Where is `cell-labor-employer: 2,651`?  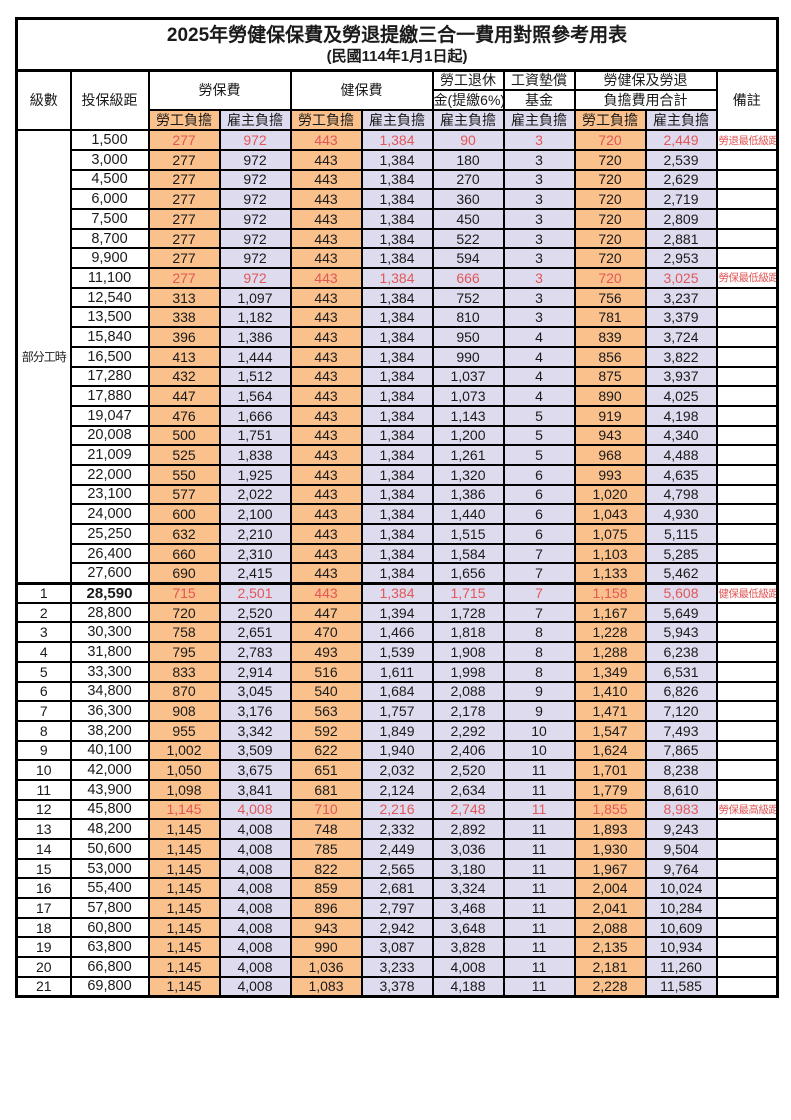
cell-labor-employer: 2,651 is located at coordinates (255, 632).